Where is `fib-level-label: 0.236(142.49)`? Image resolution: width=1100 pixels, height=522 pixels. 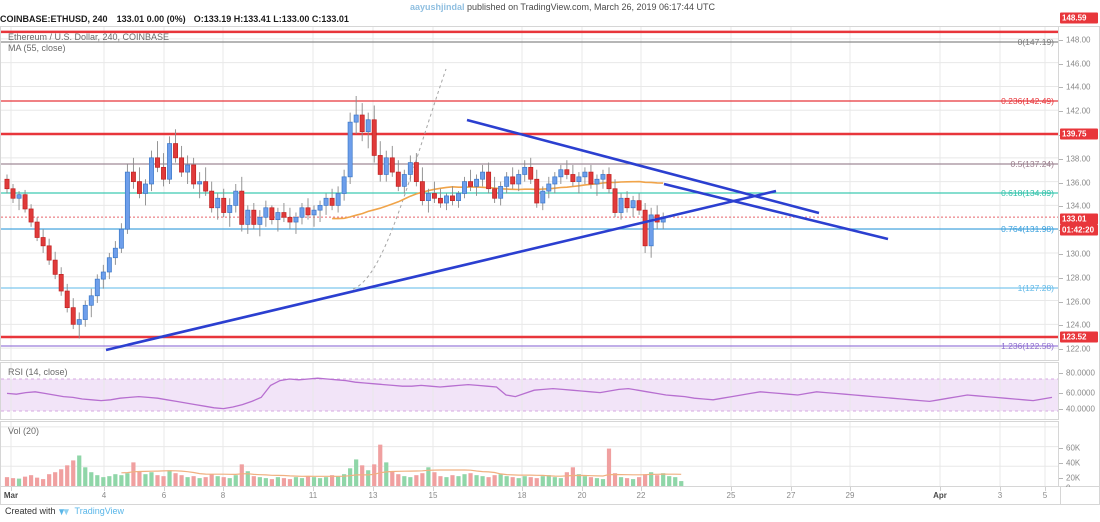
fib-level-label: 0.236(142.49) is located at coordinates (1027, 101).